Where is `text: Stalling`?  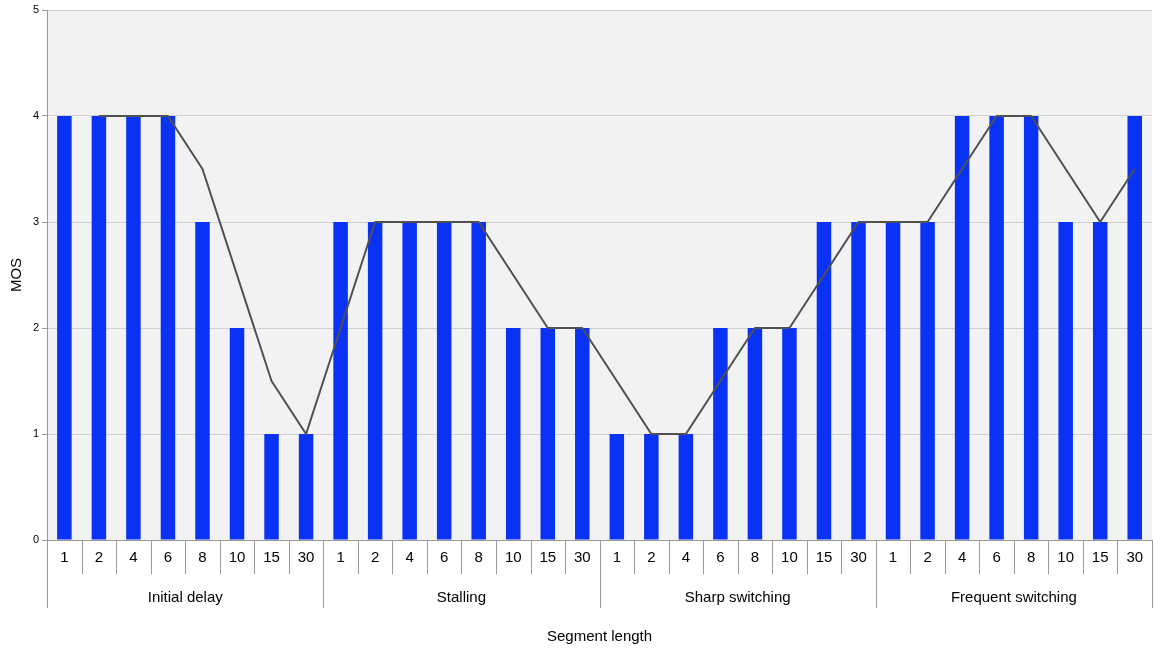
text: Stalling is located at coordinates (461, 597).